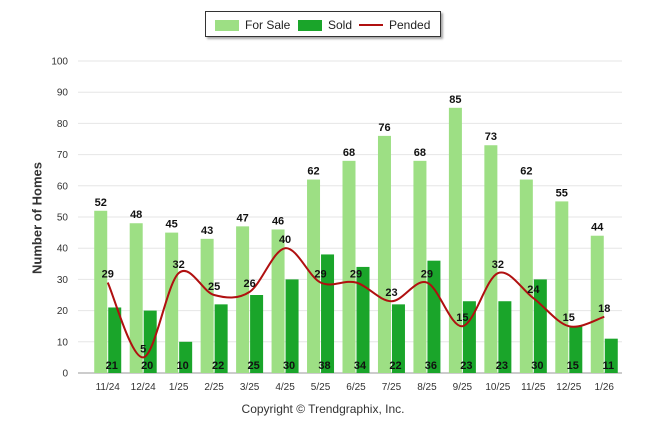 The image size is (646, 434). Describe the element at coordinates (597, 228) in the screenshot. I see `data-label-for-sale: 44` at that location.